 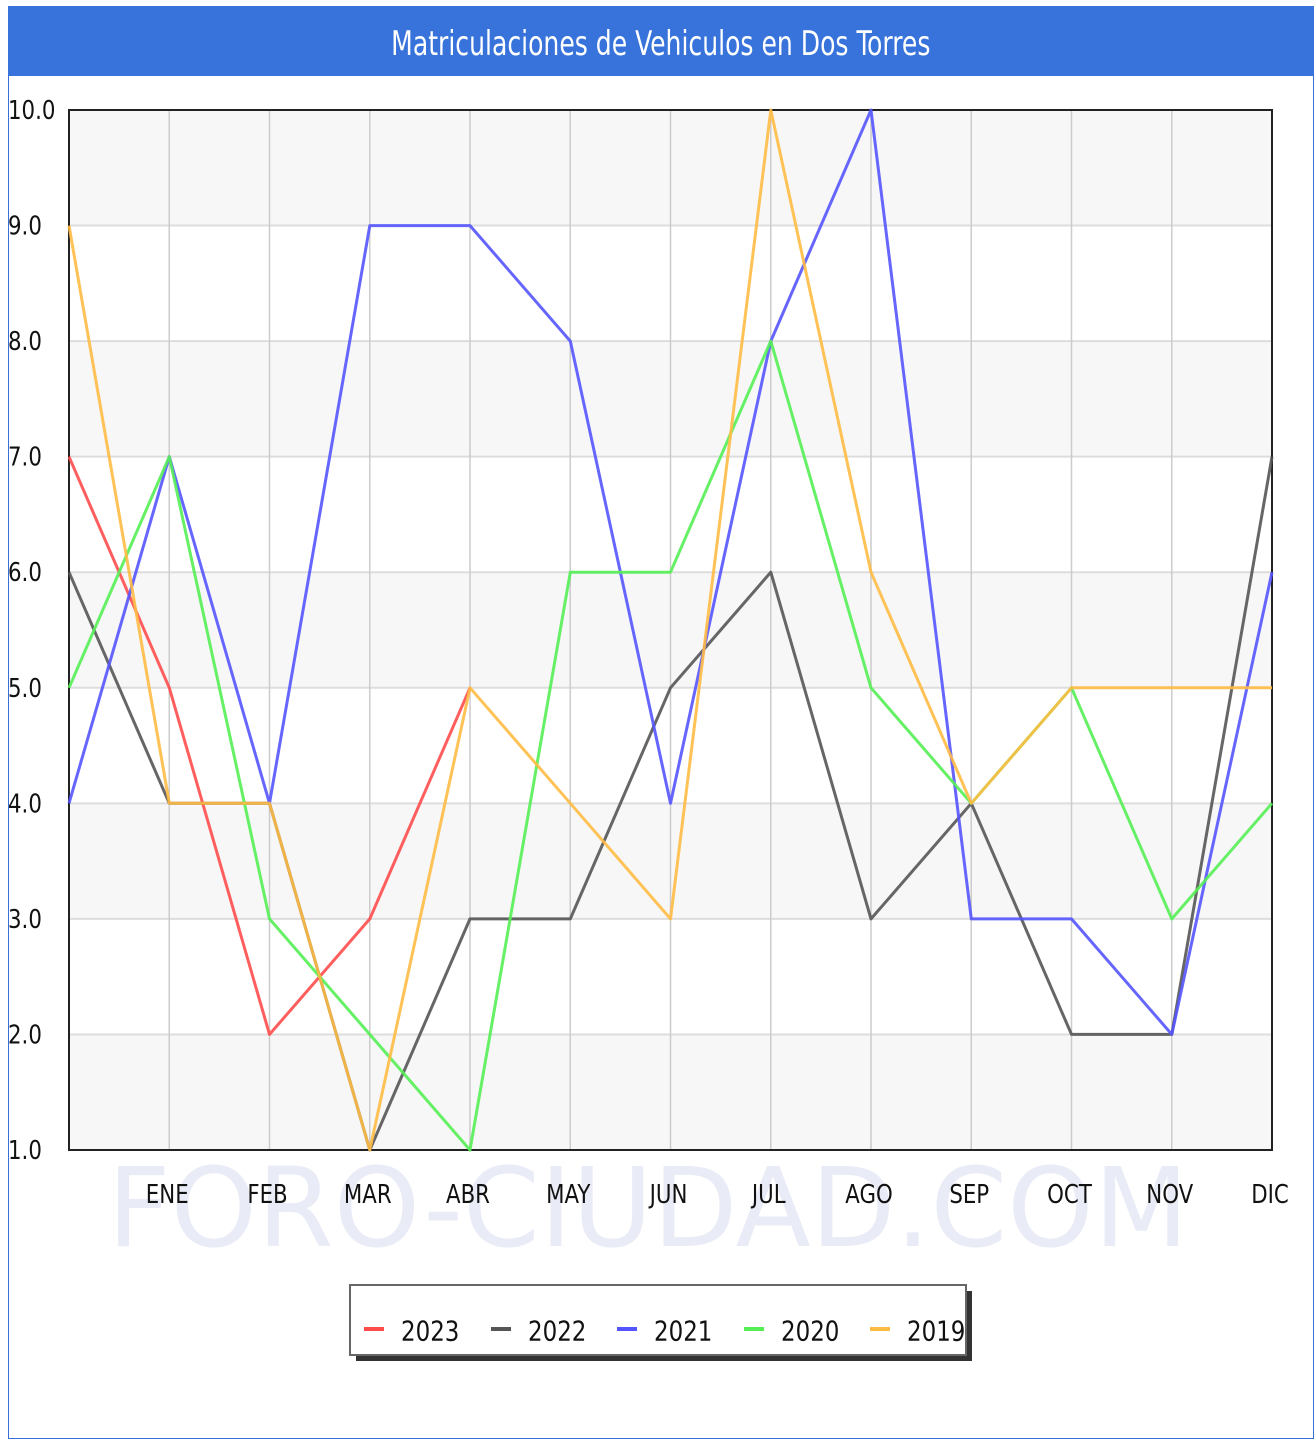 What do you see at coordinates (568, 1194) in the screenshot?
I see `x-tick-label: MAY` at bounding box center [568, 1194].